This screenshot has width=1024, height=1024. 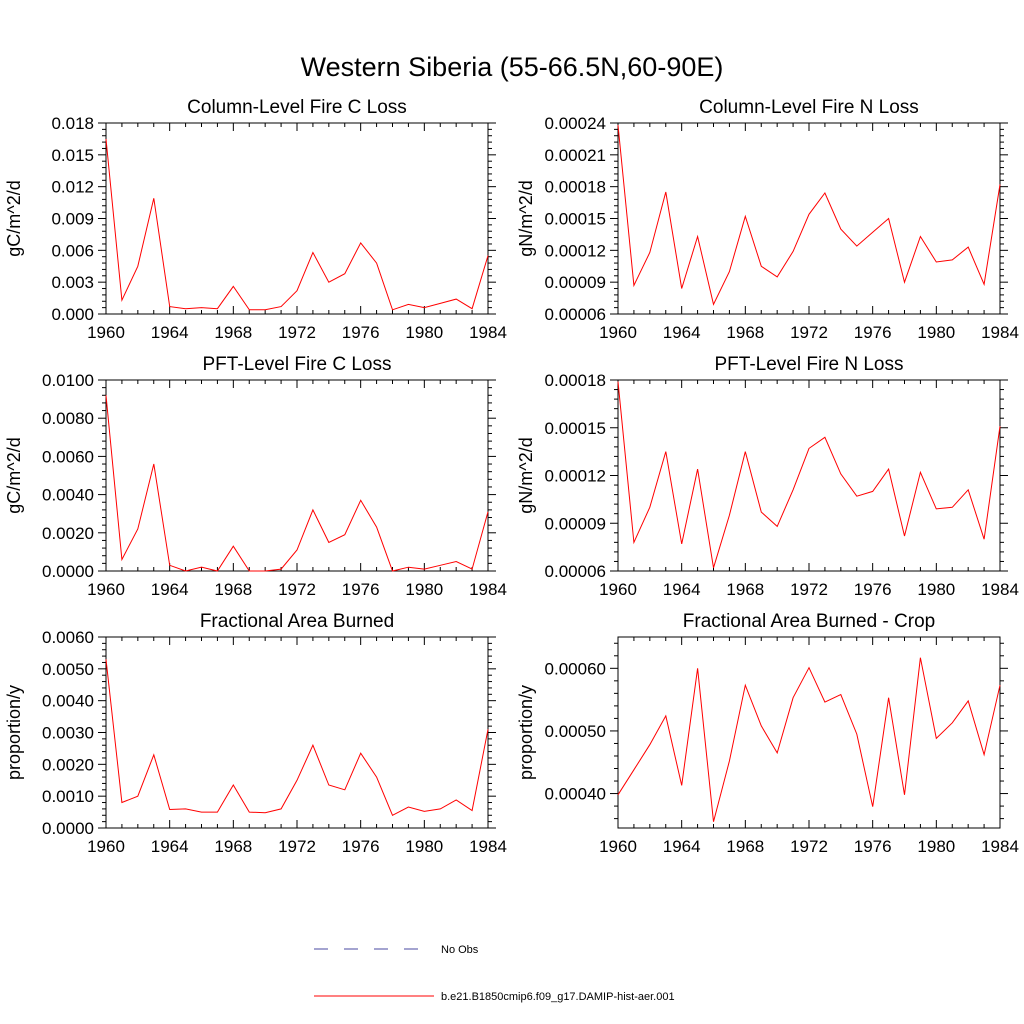 What do you see at coordinates (68, 669) in the screenshot?
I see `y-tick-label: 0.0050` at bounding box center [68, 669].